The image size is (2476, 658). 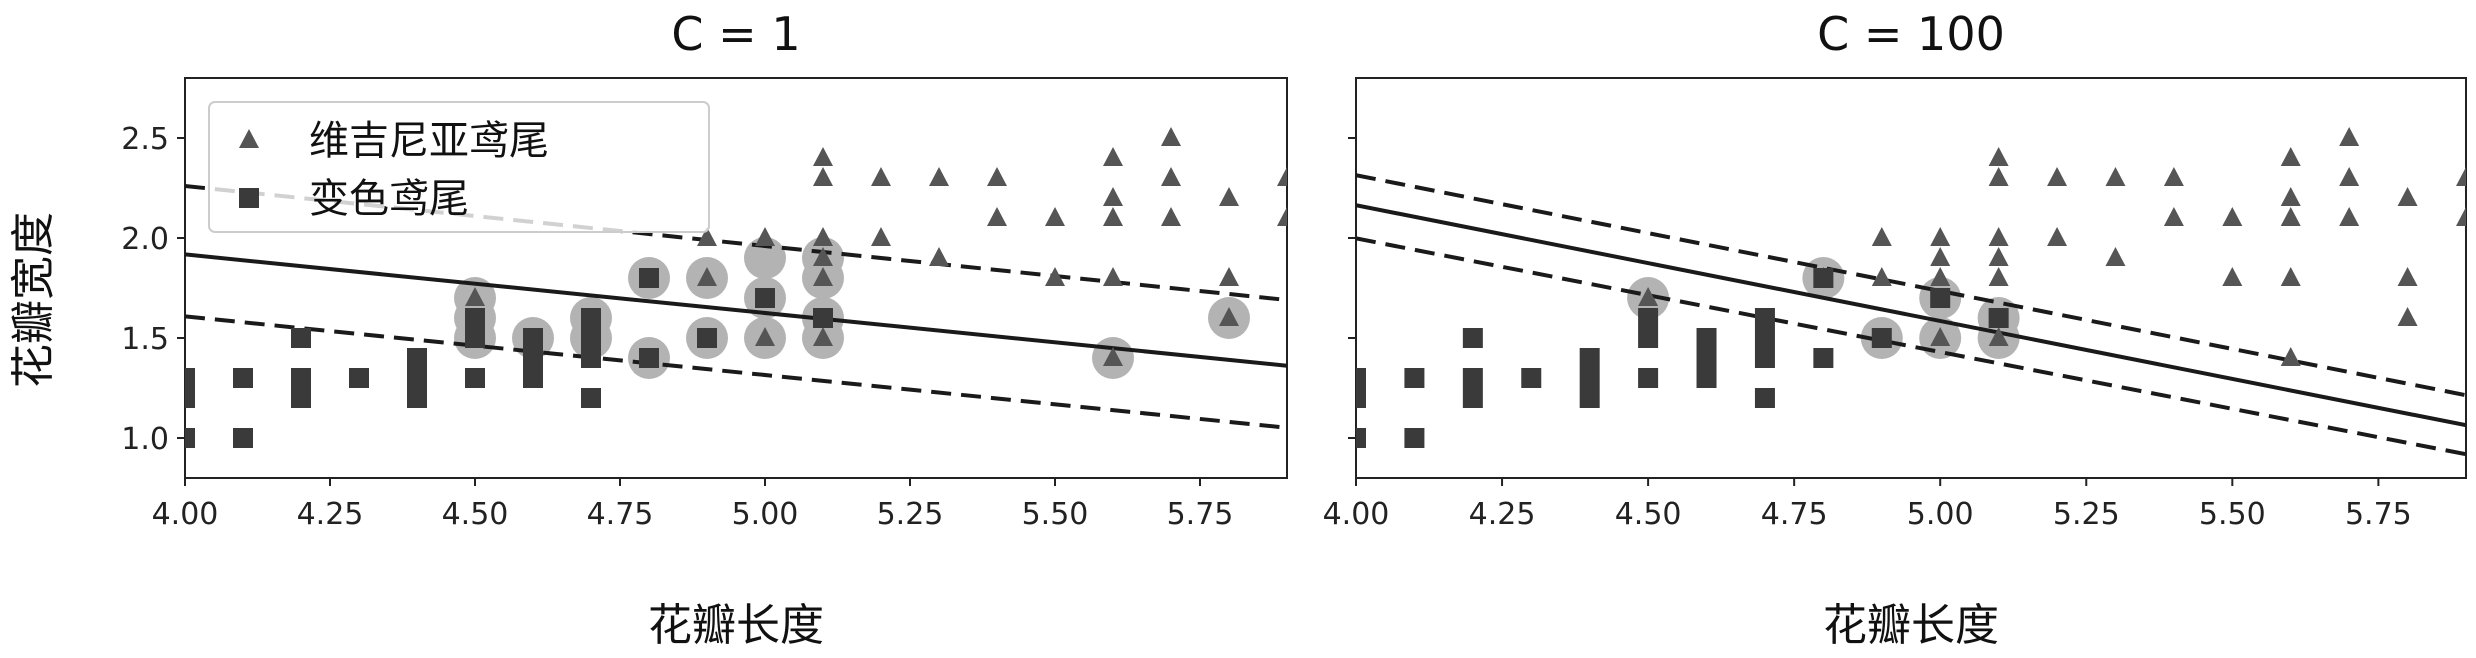 I want to click on x-tick-label: 5.00, so click(x=765, y=514).